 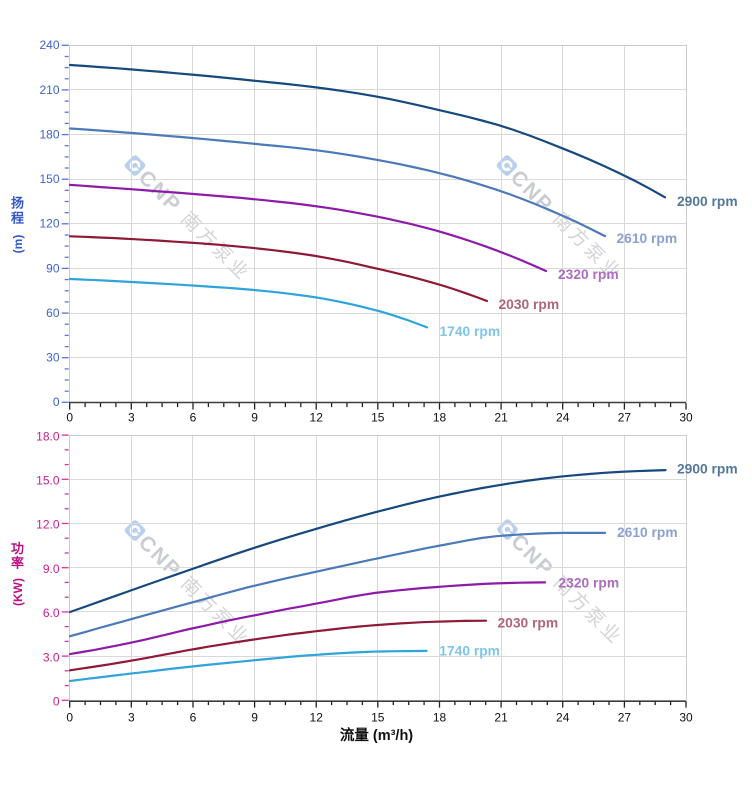 What do you see at coordinates (53, 313) in the screenshot?
I see `svg-text: 60` at bounding box center [53, 313].